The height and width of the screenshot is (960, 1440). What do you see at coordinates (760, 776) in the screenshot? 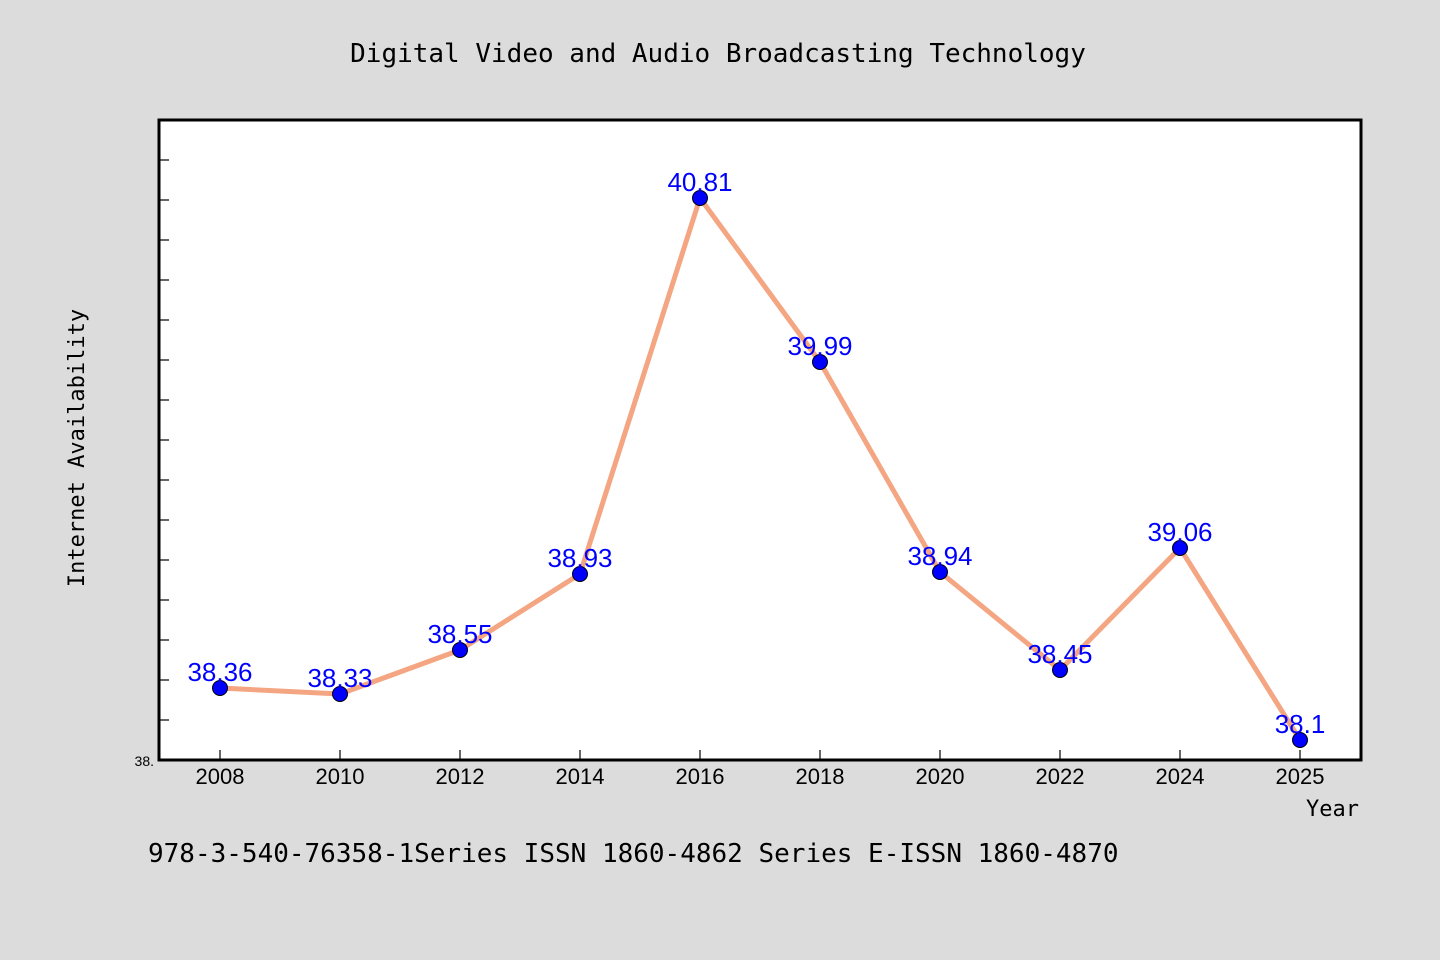
I see `x-tick-labels: 2008 2010 2012 2014 2016 2018 2020 2022 2024 2025` at bounding box center [760, 776].